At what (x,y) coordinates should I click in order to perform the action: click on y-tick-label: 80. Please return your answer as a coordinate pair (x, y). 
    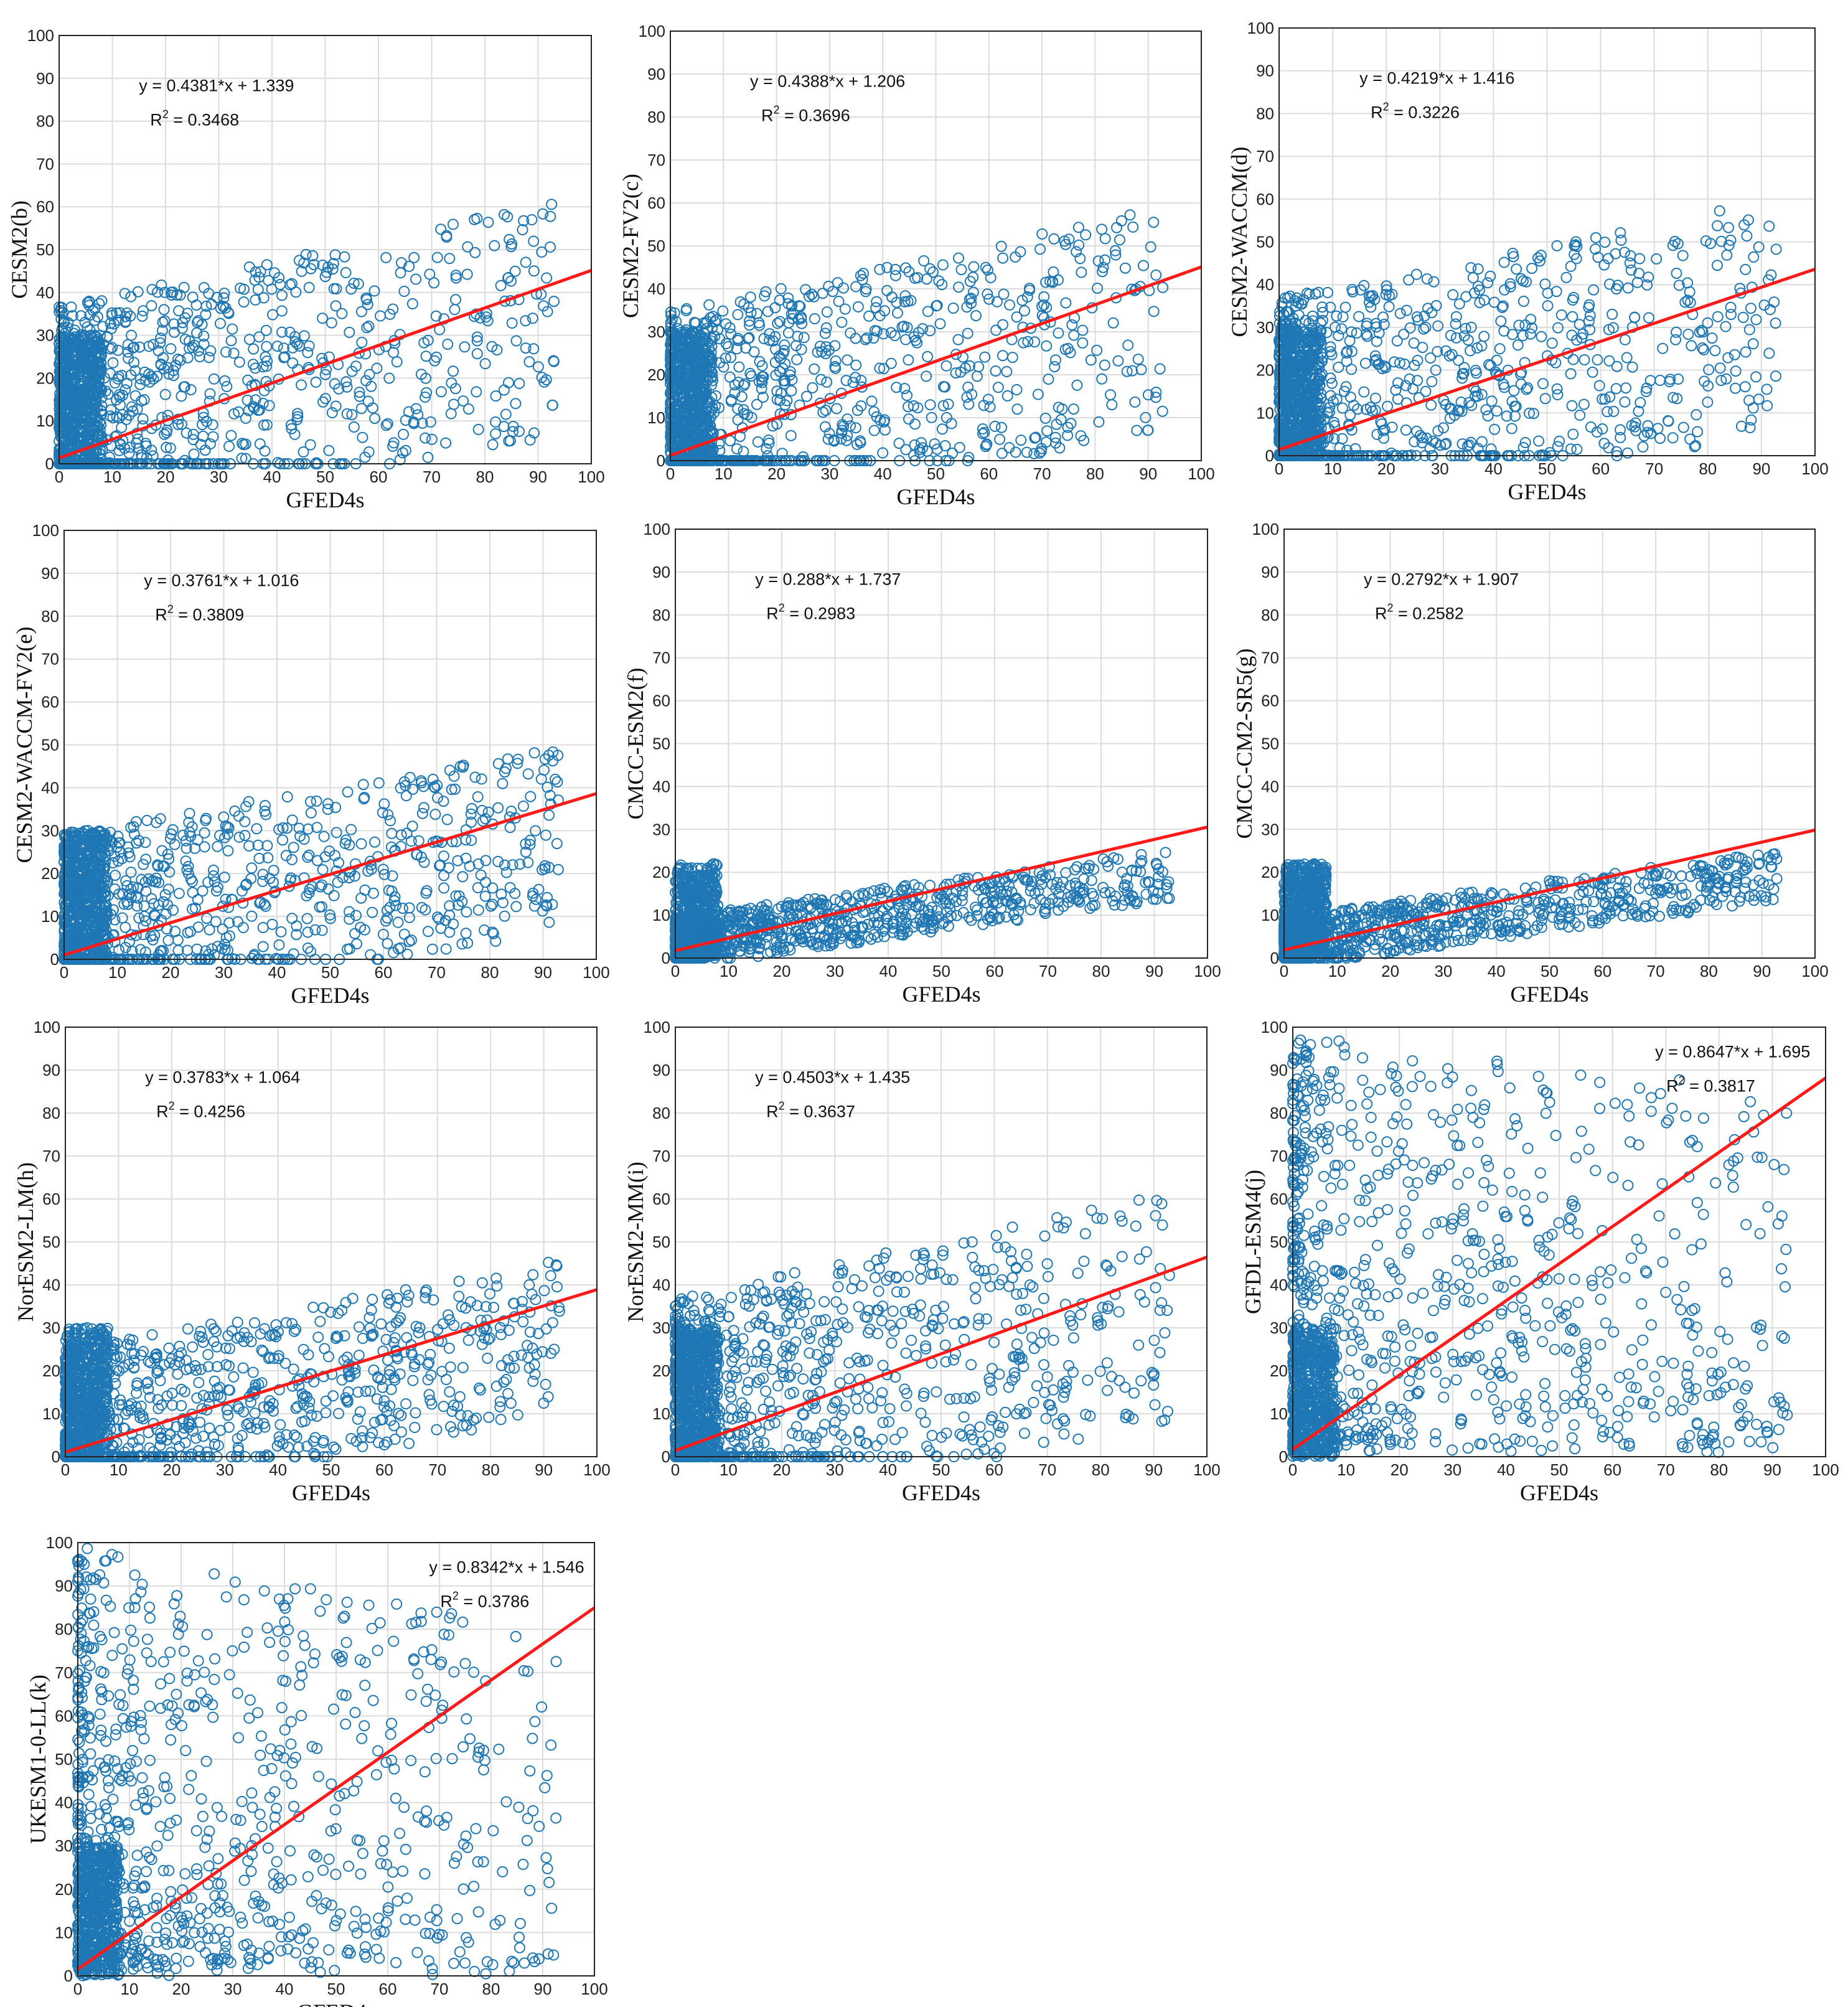
    Looking at the image, I should click on (1265, 113).